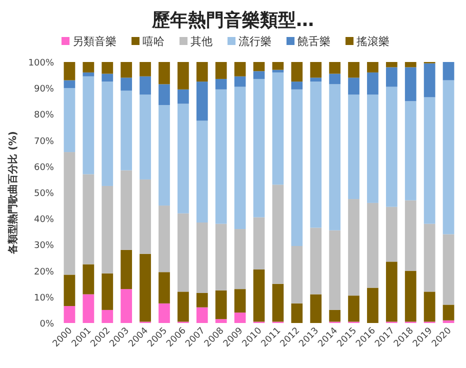 This screenshot has height=368, width=466. Describe the element at coordinates (44, 115) in the screenshot. I see `y-tick-label: 80%` at that location.